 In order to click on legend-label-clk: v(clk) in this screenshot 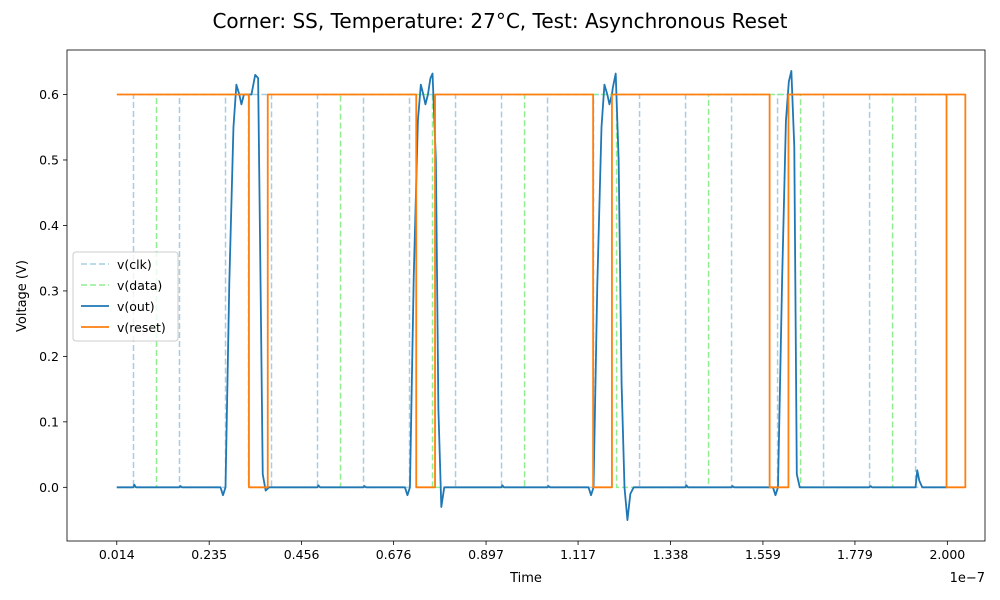, I will do `click(134, 264)`.